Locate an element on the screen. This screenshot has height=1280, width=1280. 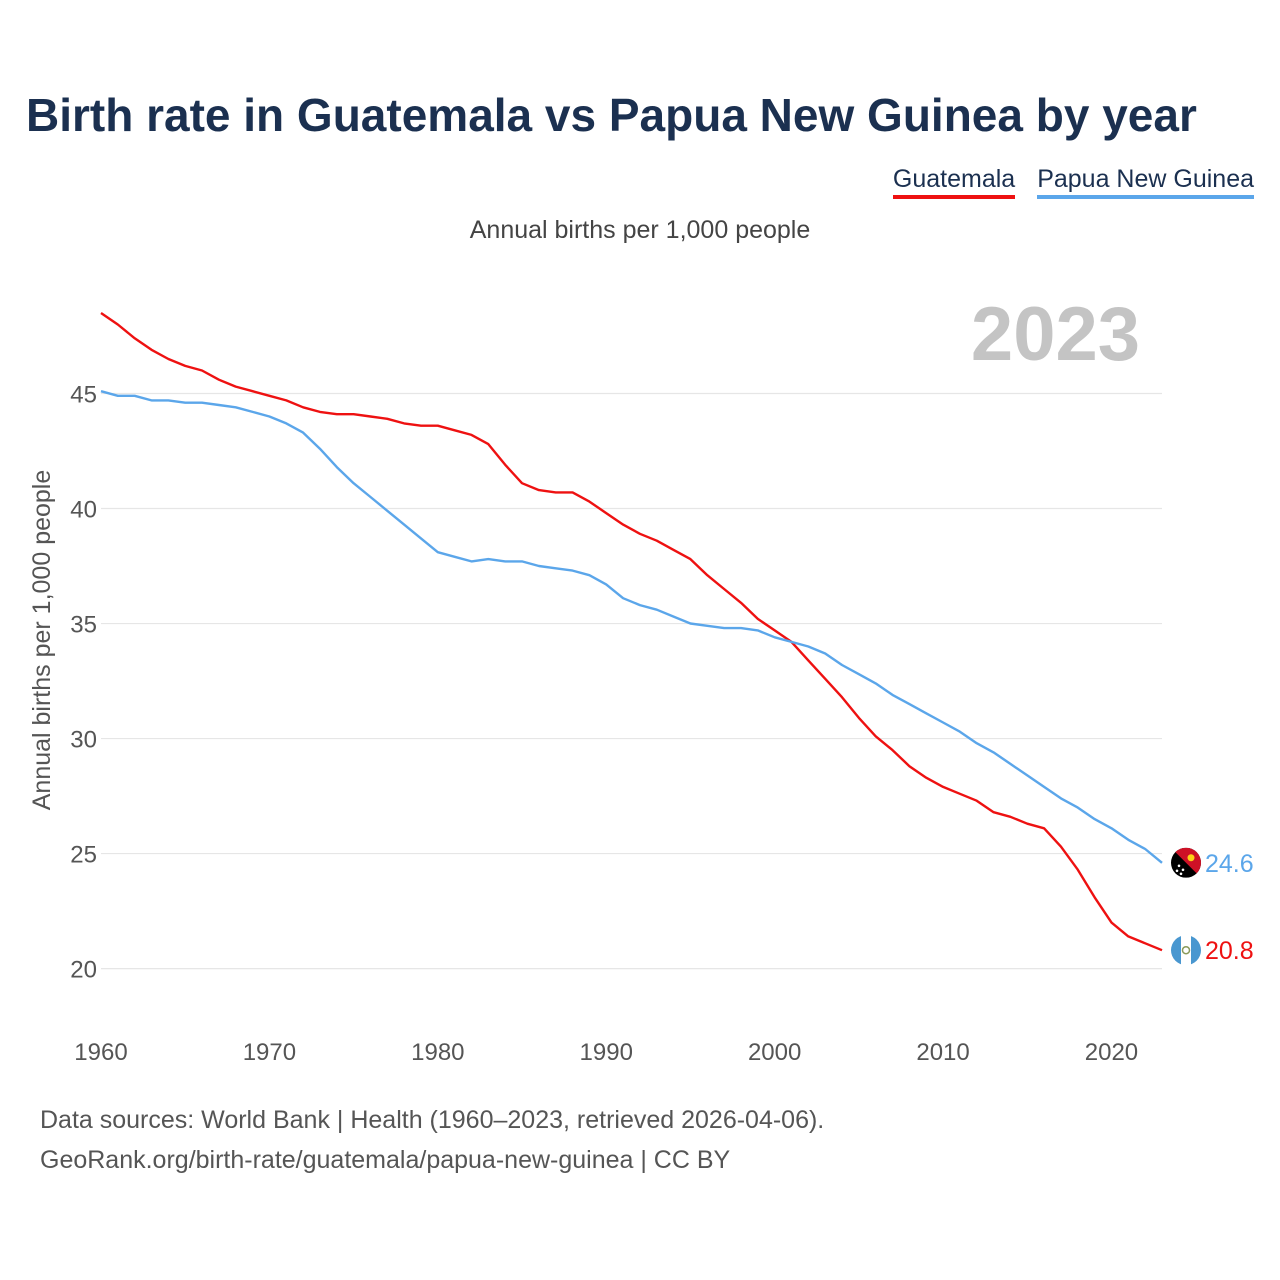
y-tick-label: 20 is located at coordinates (83, 970).